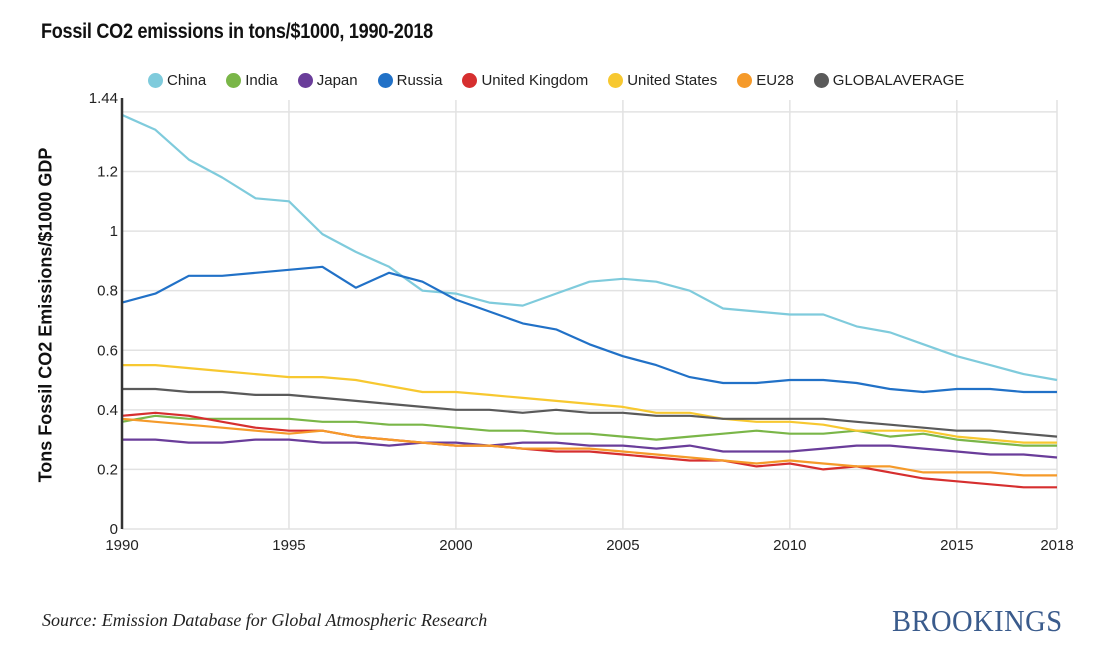 This screenshot has height=658, width=1102. What do you see at coordinates (114, 231) in the screenshot?
I see `y-tick-label: 1` at bounding box center [114, 231].